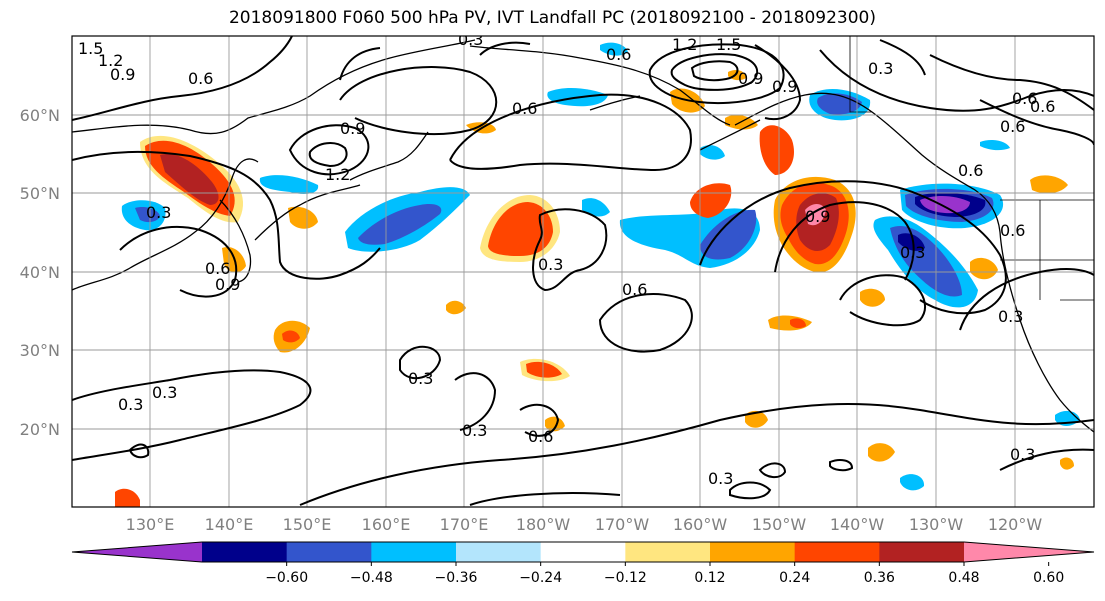 The image size is (1105, 601). What do you see at coordinates (386, 524) in the screenshot?
I see `lon-label: 160°E` at bounding box center [386, 524].